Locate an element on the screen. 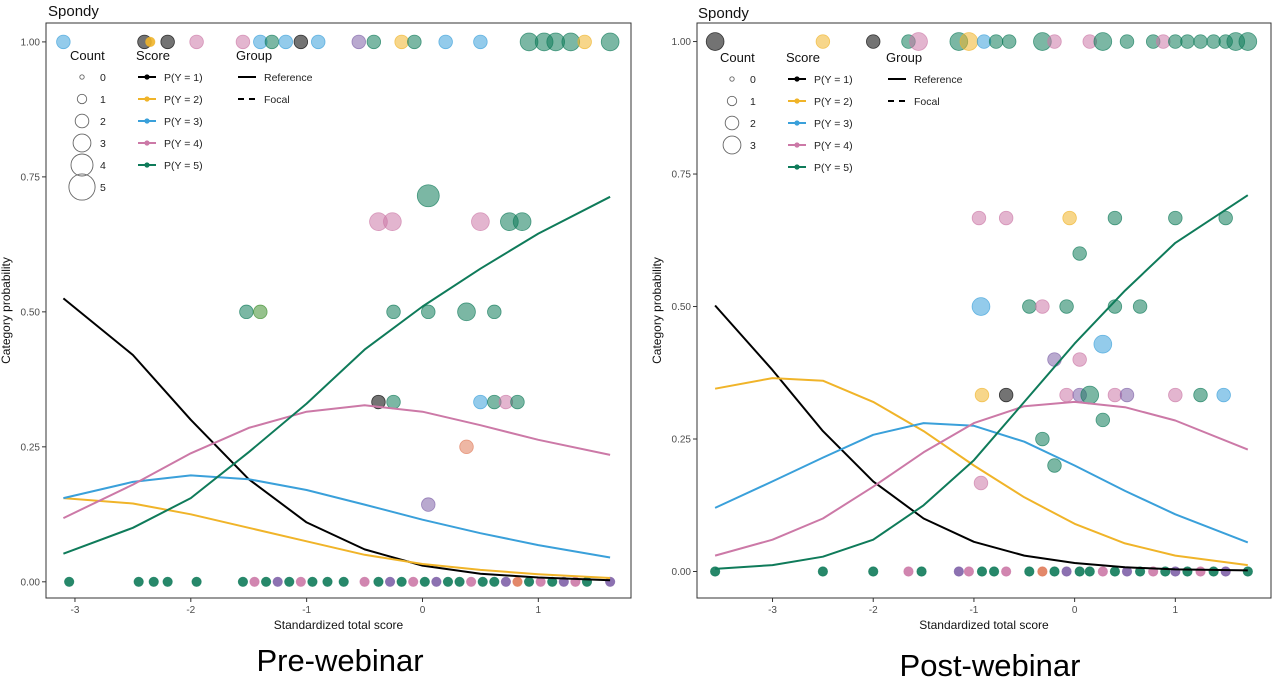  legend-group-label: Reference is located at coordinates (938, 80).